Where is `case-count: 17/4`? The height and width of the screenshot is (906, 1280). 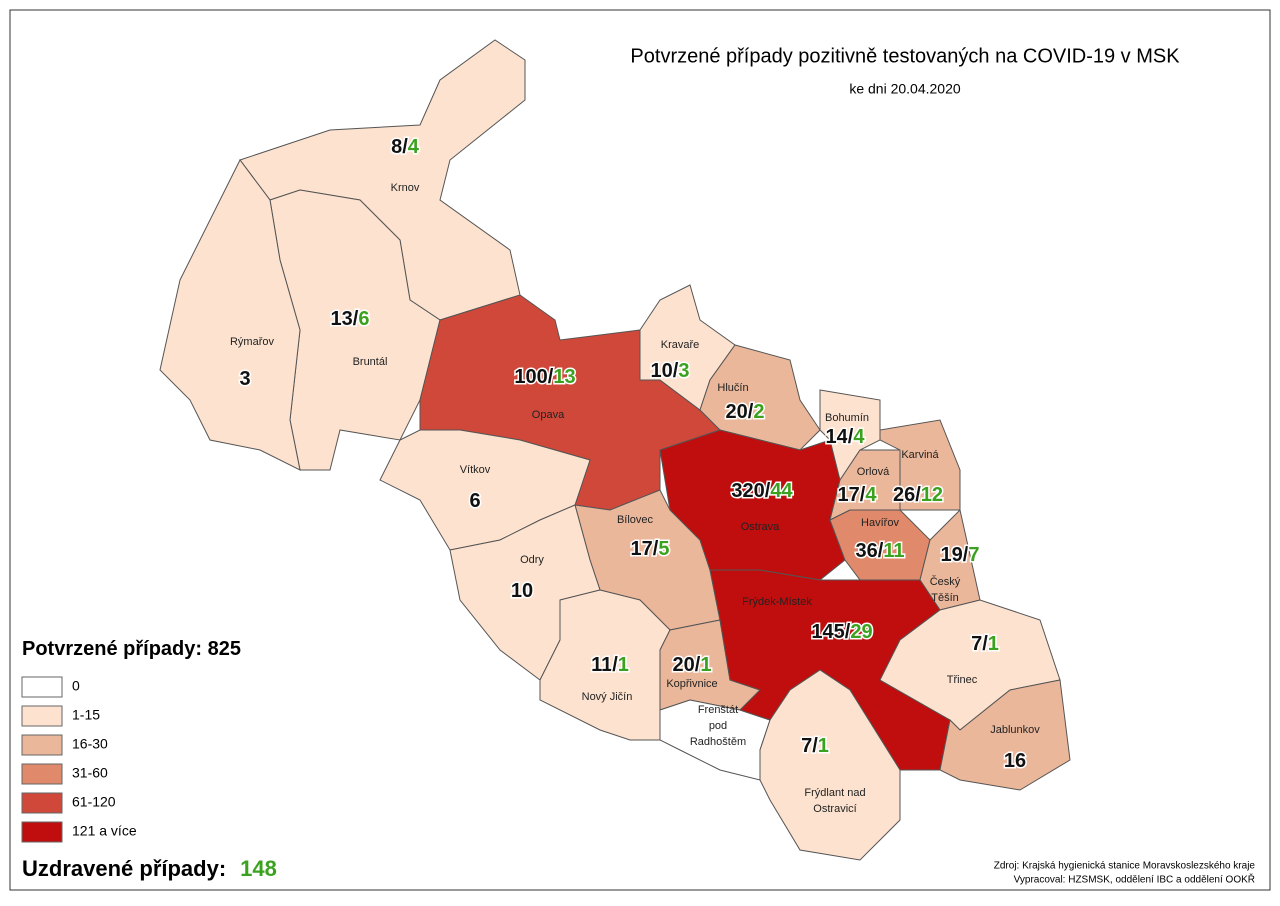
case-count: 17/4 is located at coordinates (858, 495).